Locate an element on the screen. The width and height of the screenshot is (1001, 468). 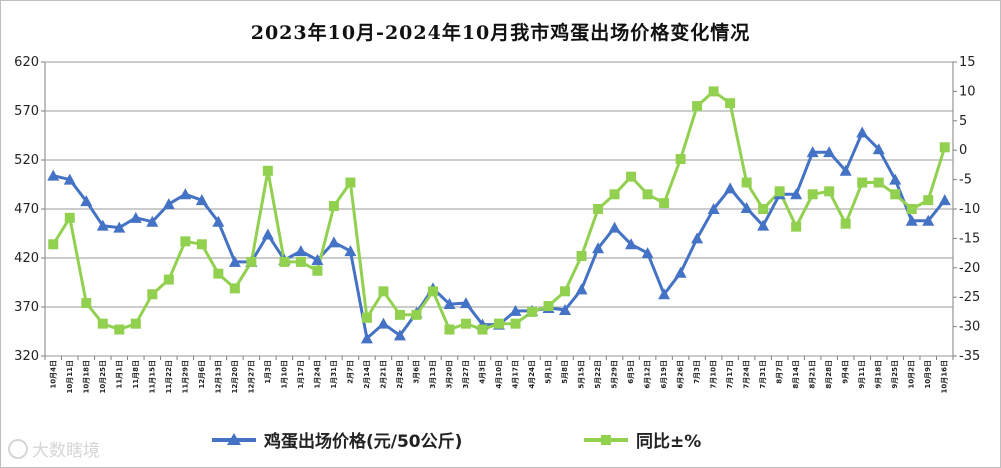
legend-price-label: 鸡蛋出场价格(元/50公斤) is located at coordinates (363, 442).